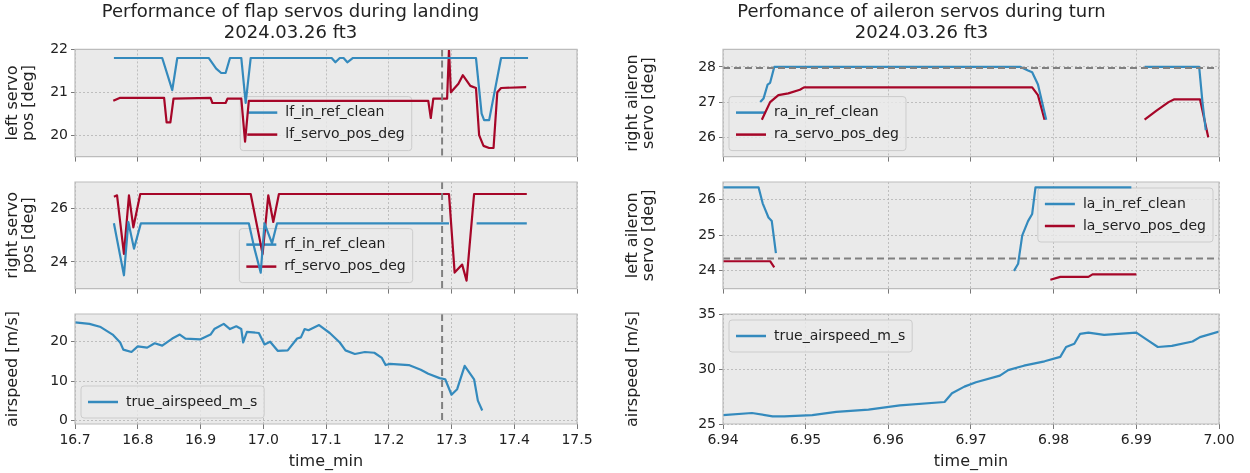 The height and width of the screenshot is (473, 1250). Describe the element at coordinates (138, 439) in the screenshot. I see `x-tick-label: 16.8` at that location.